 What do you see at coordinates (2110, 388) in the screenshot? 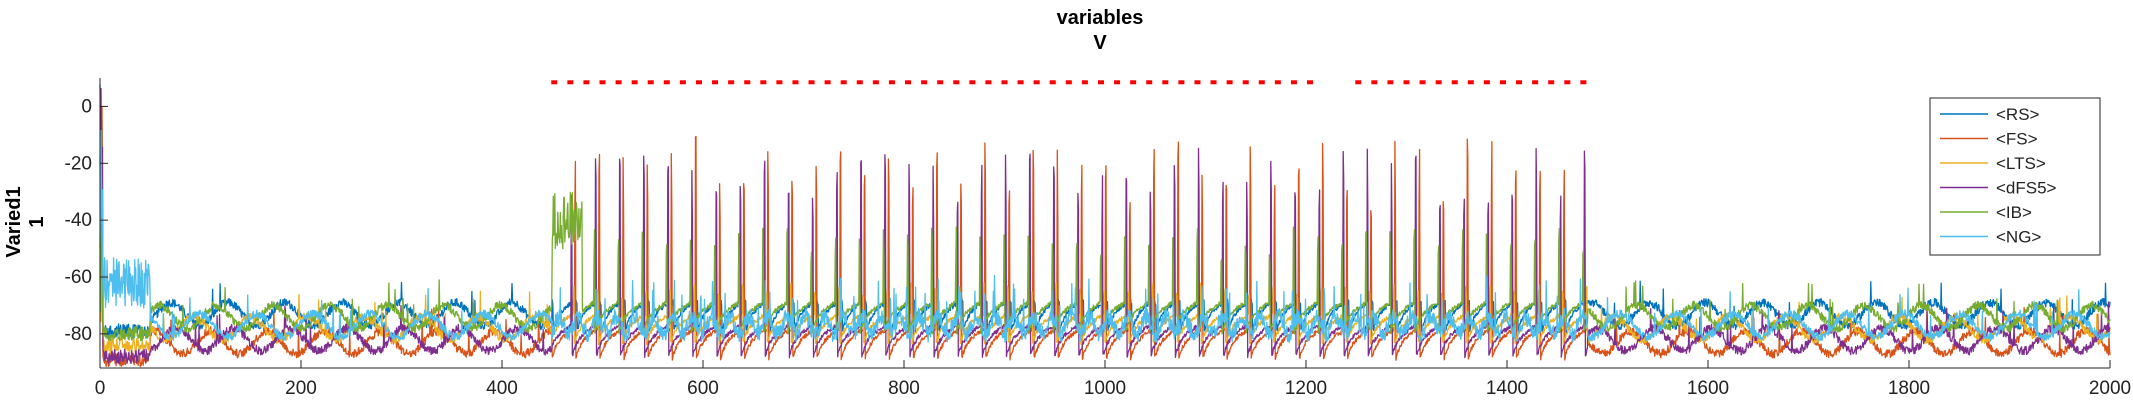
I see `x-tick-label: 2000` at bounding box center [2110, 388].